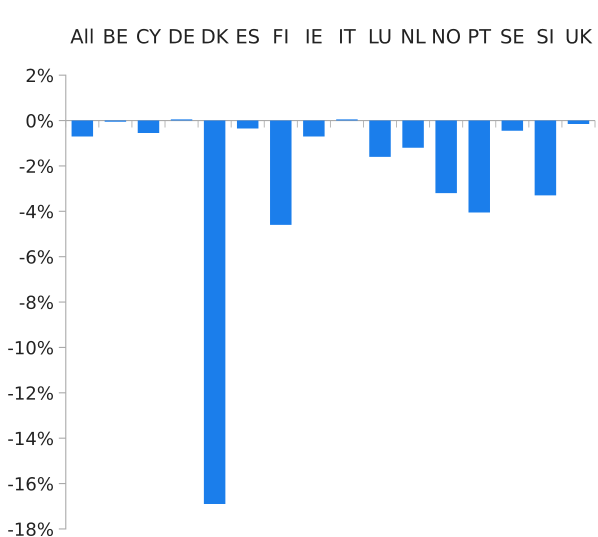  Describe the element at coordinates (512, 36) in the screenshot. I see `x-tick-label: SE` at that location.